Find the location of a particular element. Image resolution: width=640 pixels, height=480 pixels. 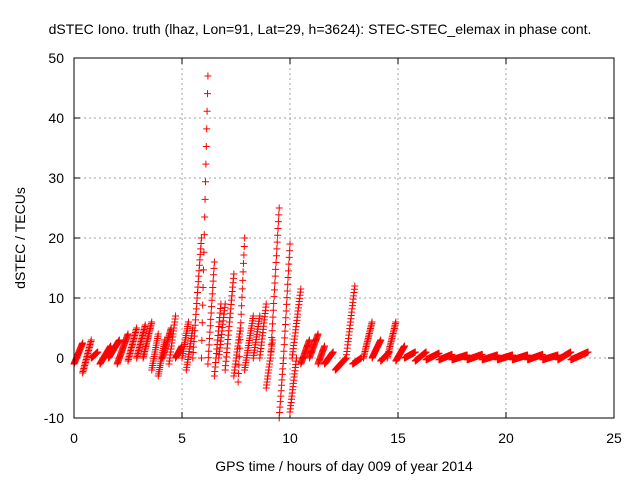

y-tick-label: 20 is located at coordinates (56, 238).